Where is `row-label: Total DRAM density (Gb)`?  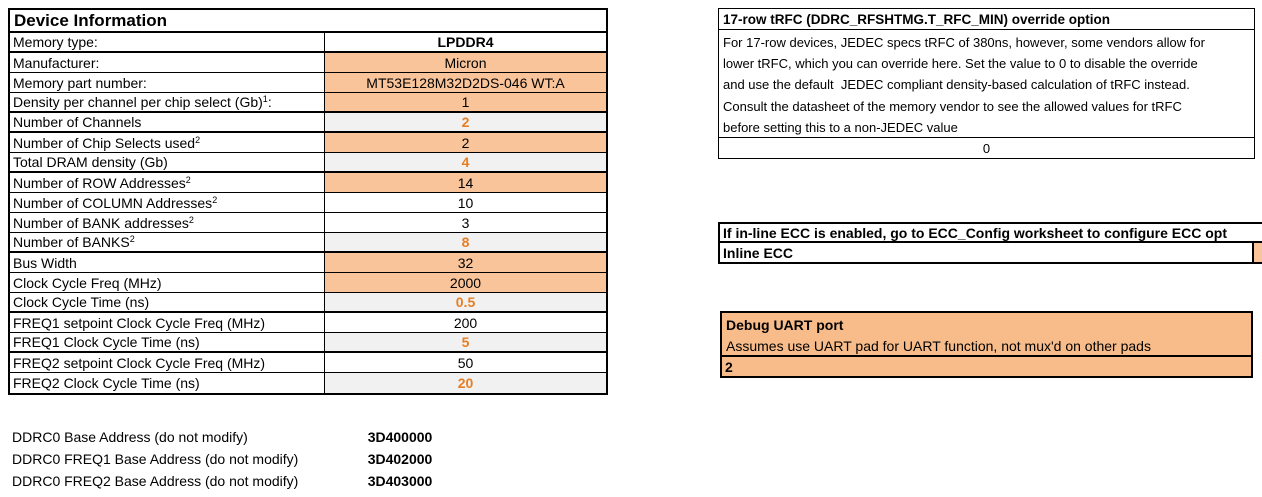
row-label: Total DRAM density (Gb) is located at coordinates (167, 162).